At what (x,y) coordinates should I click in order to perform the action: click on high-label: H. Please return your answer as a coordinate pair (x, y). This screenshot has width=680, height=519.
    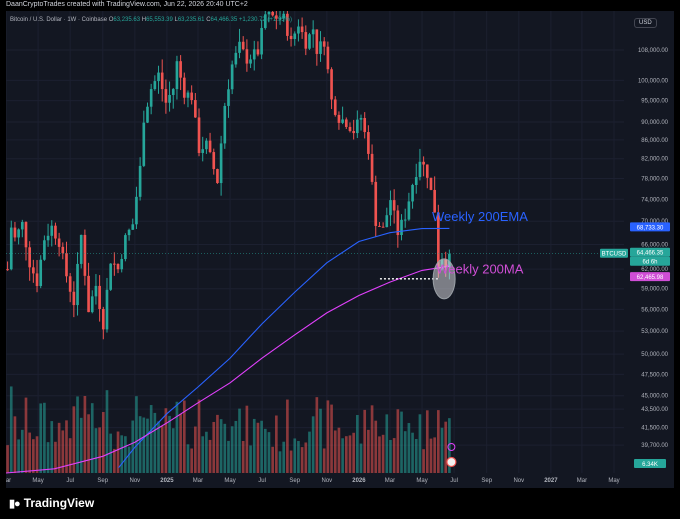
    Looking at the image, I should click on (144, 20).